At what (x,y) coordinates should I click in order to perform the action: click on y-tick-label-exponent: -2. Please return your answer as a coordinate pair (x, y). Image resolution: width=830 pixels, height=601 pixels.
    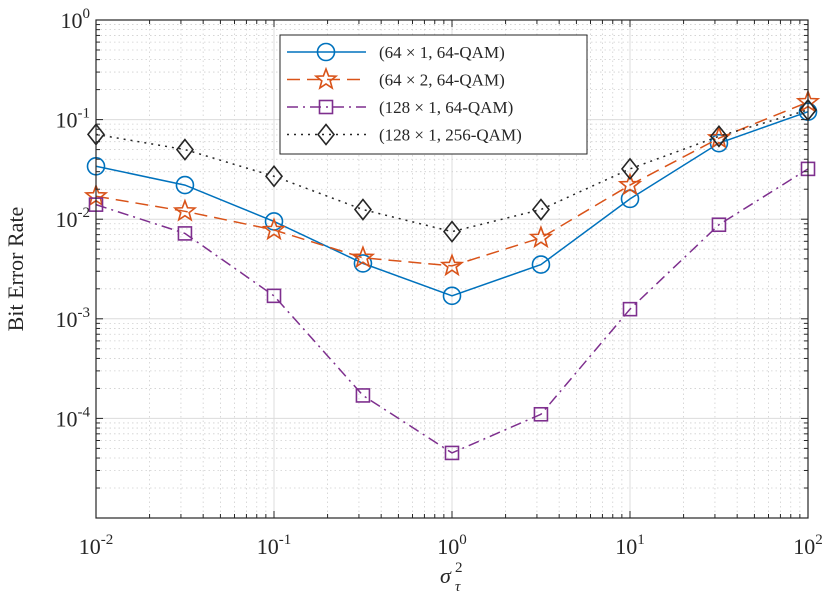
    Looking at the image, I should click on (84, 213).